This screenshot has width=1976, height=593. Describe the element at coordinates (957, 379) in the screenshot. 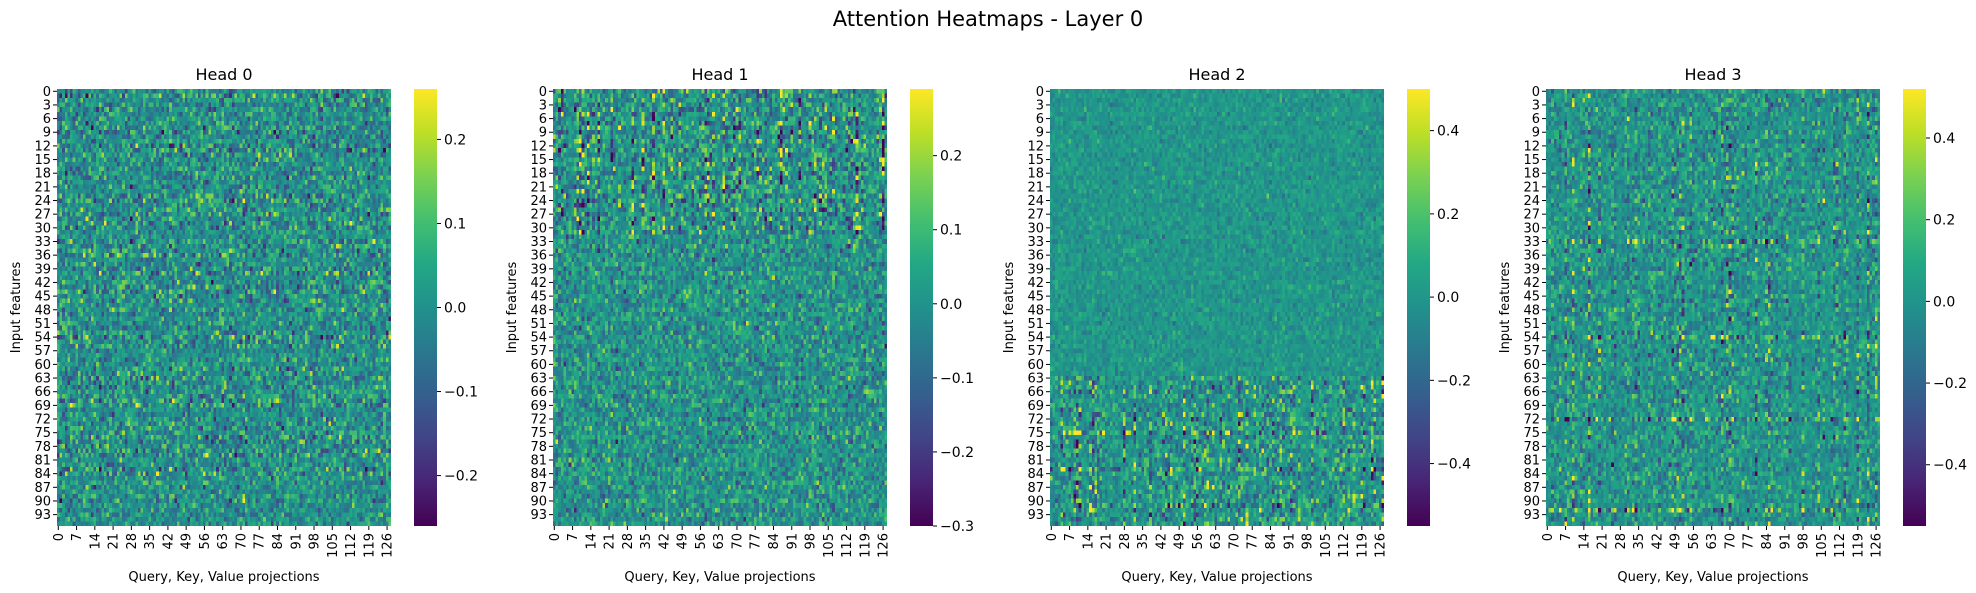

I see `colorbar-tick-label: −0.1` at that location.